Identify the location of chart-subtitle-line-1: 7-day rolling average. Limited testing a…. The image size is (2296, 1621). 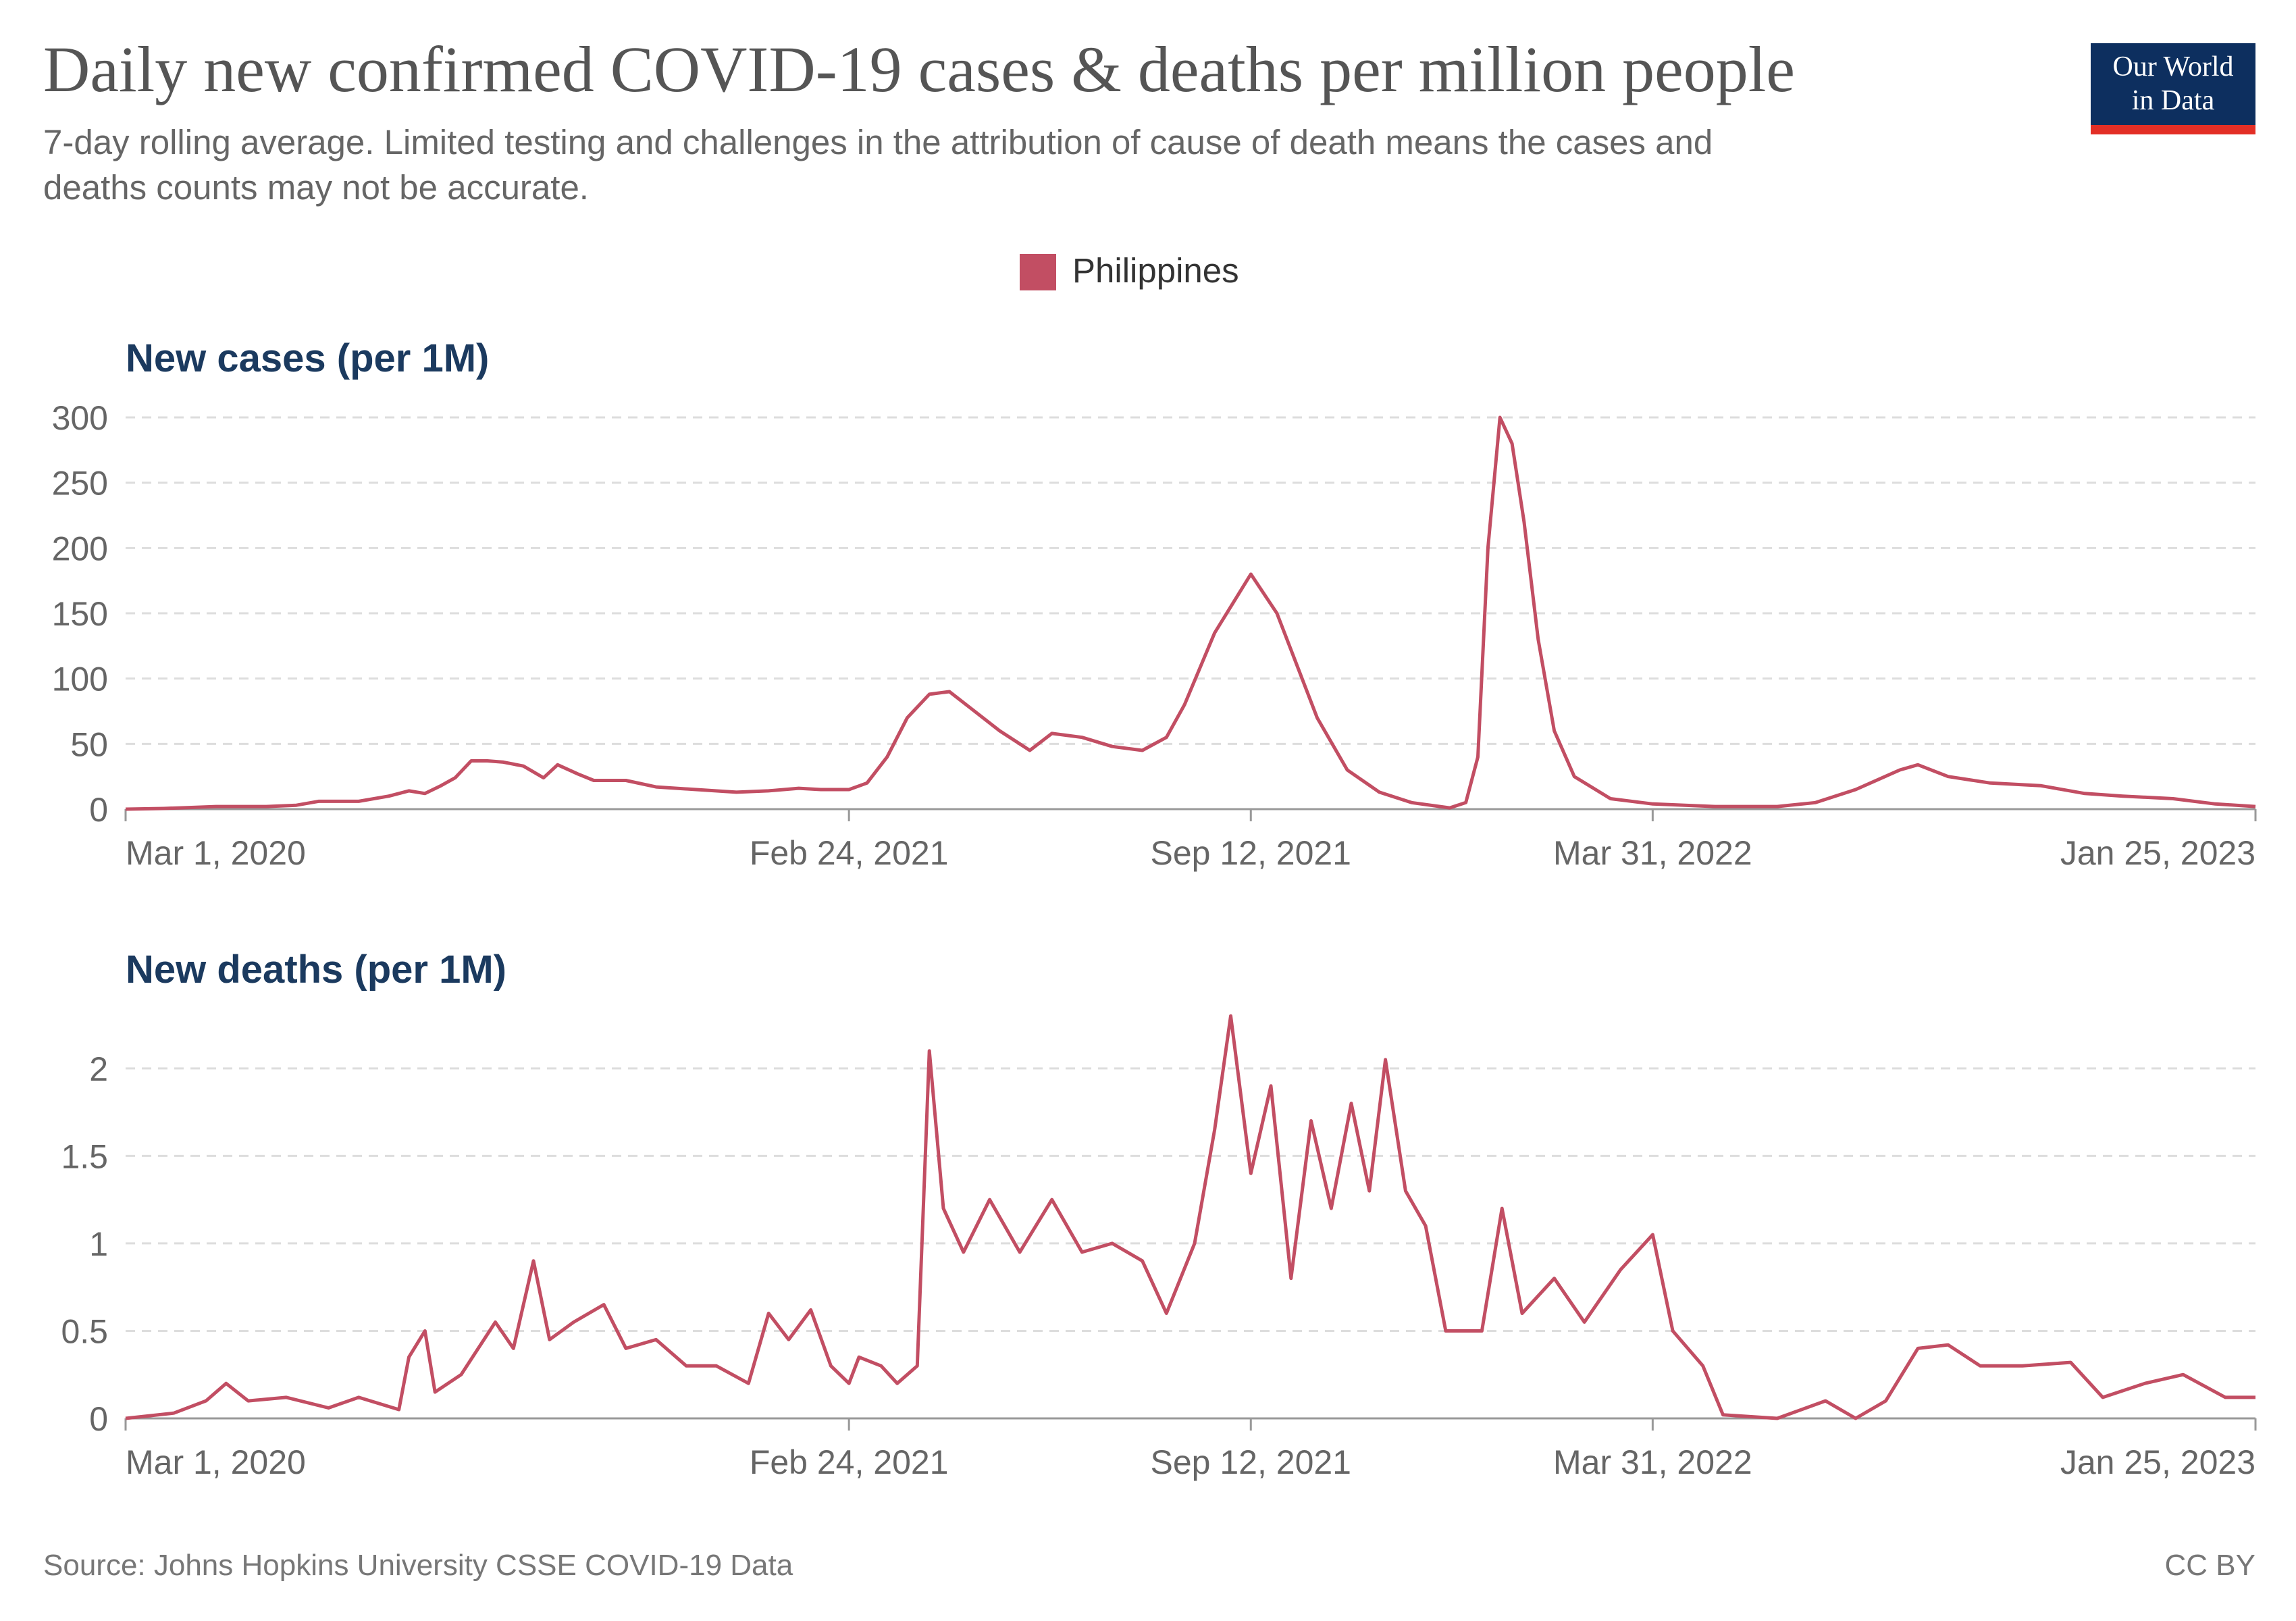
(878, 142).